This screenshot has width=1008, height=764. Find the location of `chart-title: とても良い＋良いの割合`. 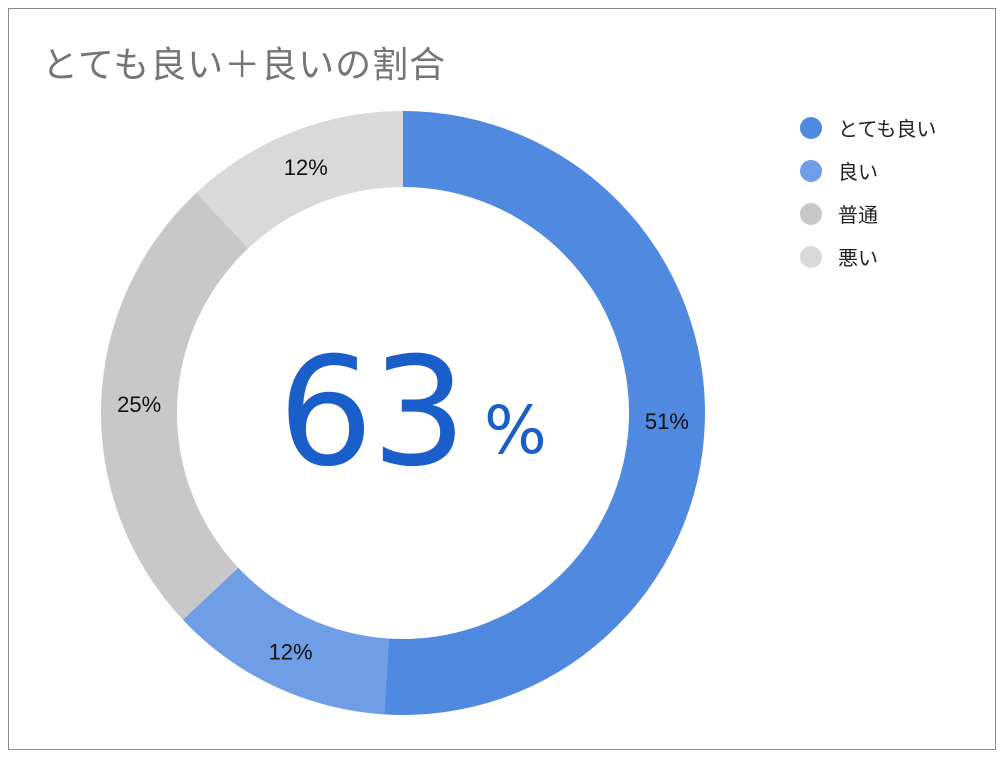

chart-title: とても良い＋良いの割合 is located at coordinates (244, 65).